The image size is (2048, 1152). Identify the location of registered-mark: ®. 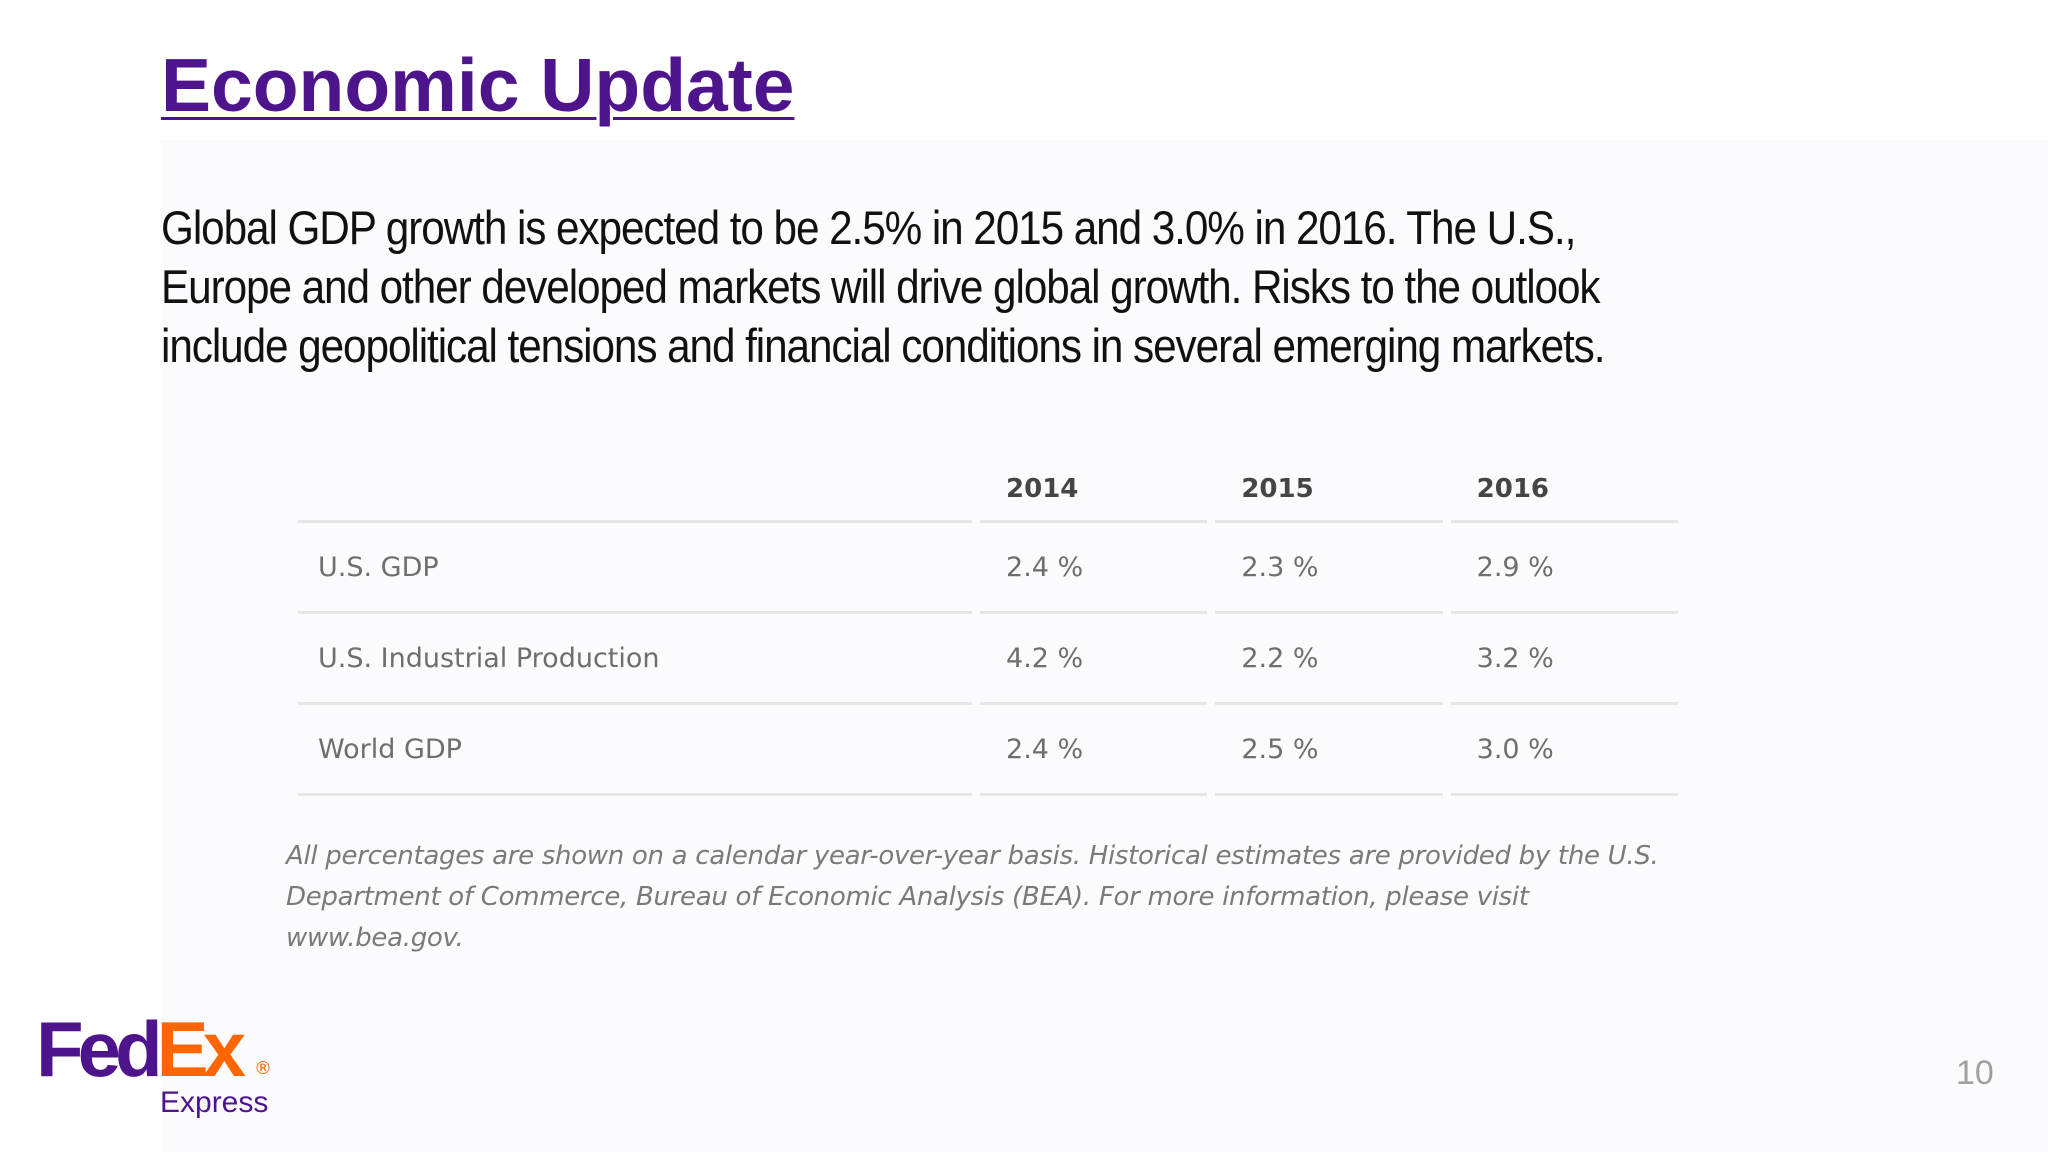
(263, 1068).